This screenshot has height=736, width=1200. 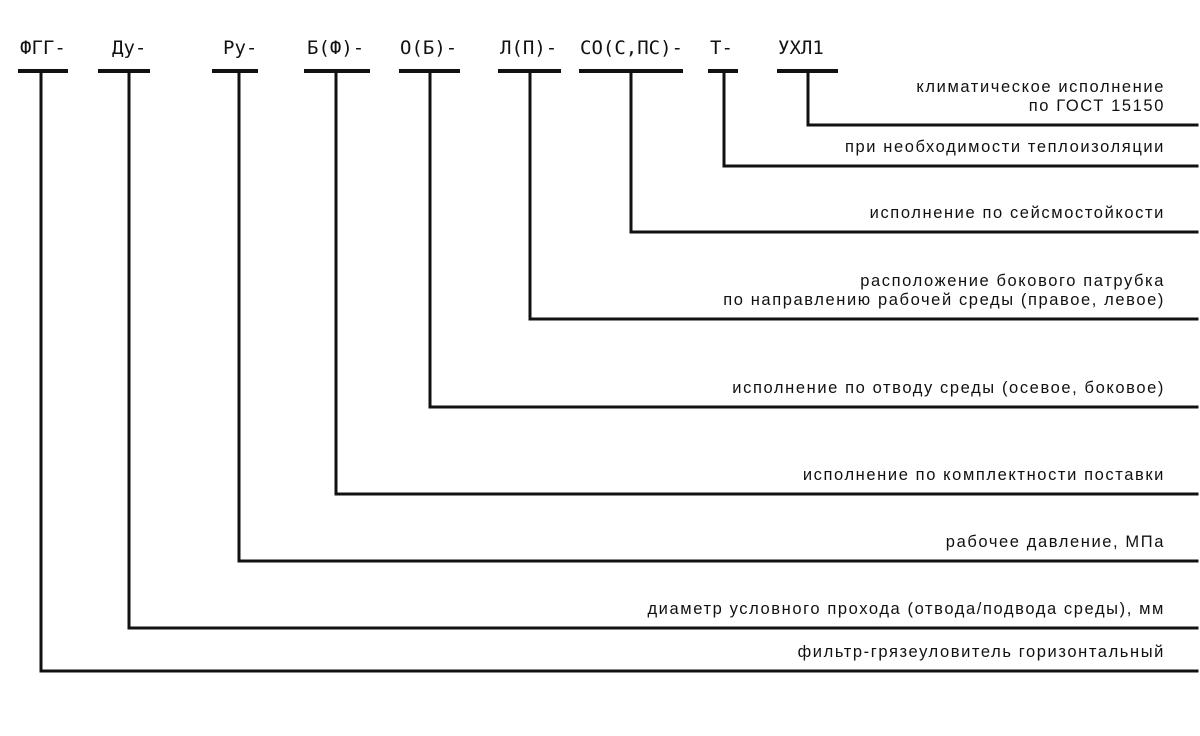 I want to click on code-segment: Ду-, so click(x=129, y=48).